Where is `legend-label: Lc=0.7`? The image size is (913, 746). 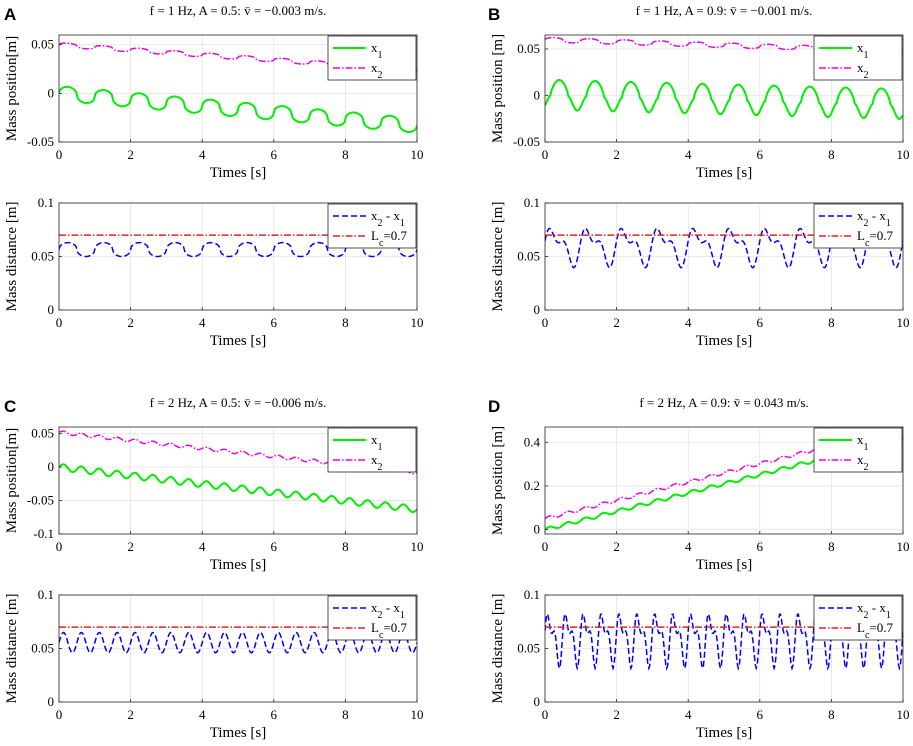 legend-label: Lc=0.7 is located at coordinates (875, 238).